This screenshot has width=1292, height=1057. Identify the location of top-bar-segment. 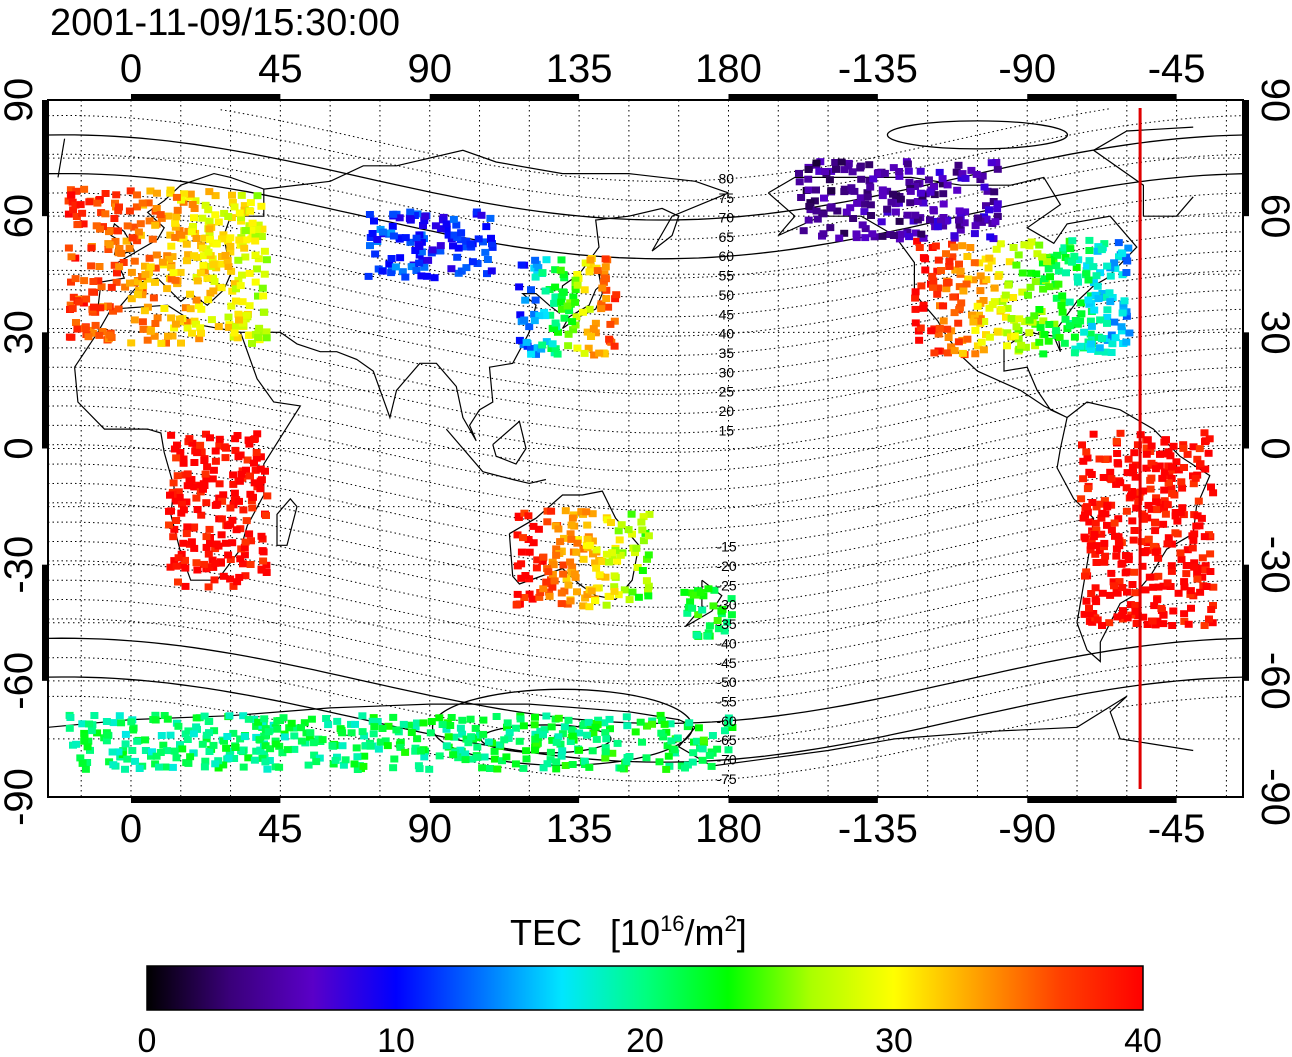
(205, 97).